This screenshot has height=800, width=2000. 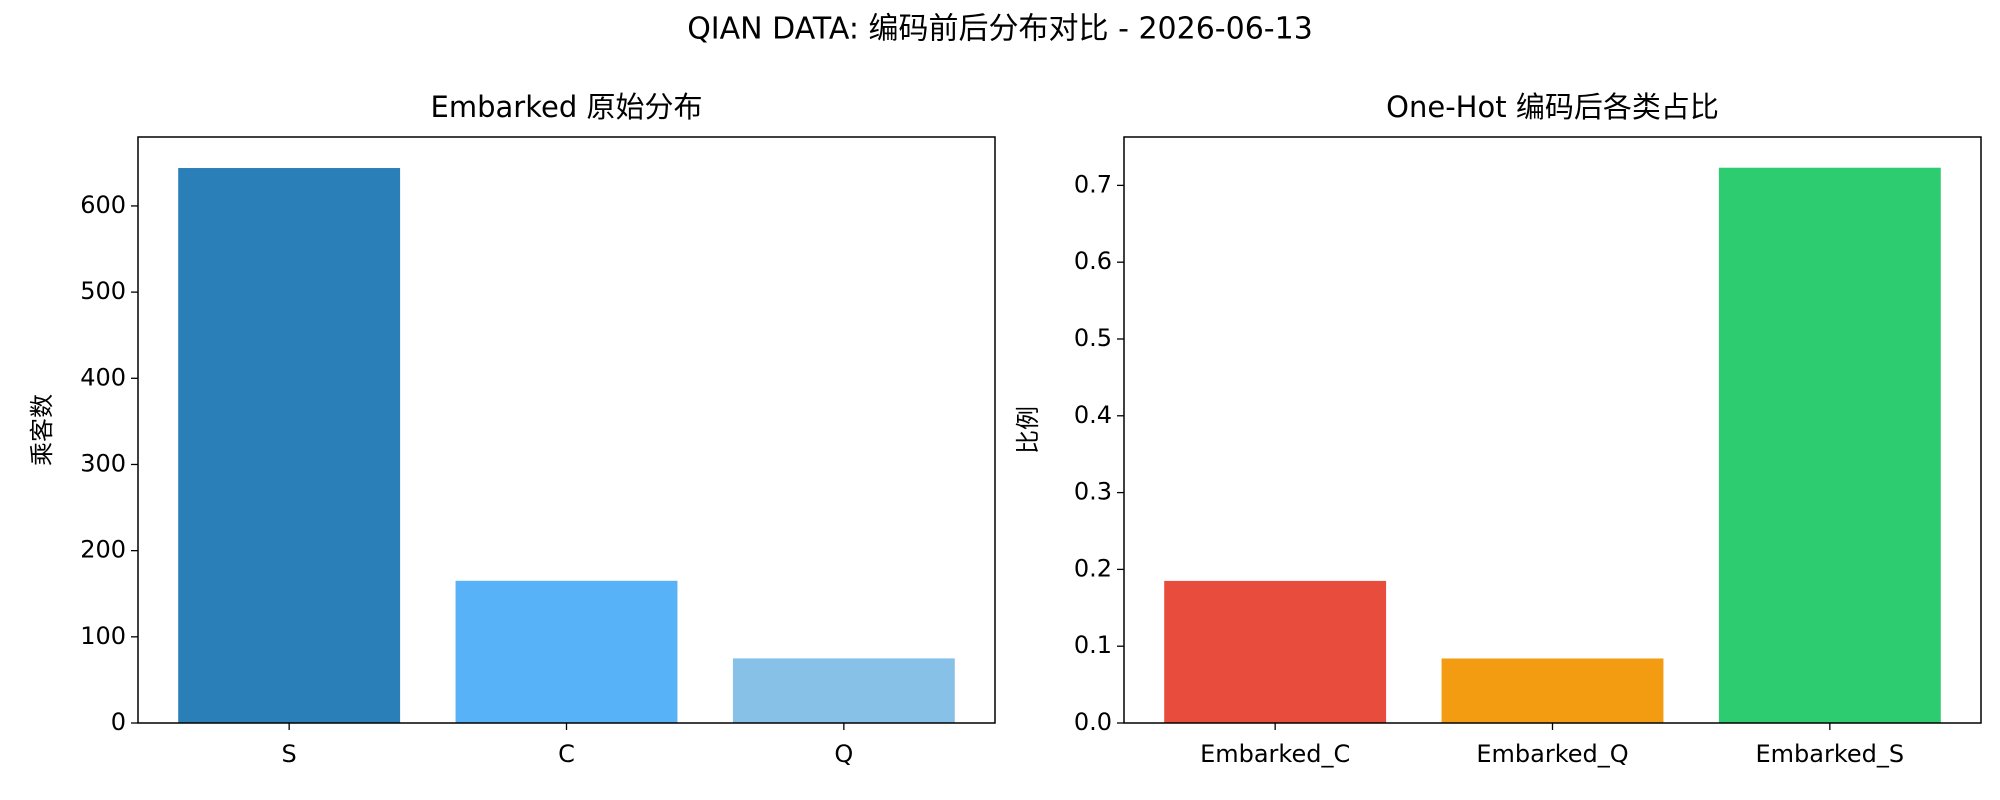 What do you see at coordinates (118, 722) in the screenshot?
I see `y-tick-label: 0` at bounding box center [118, 722].